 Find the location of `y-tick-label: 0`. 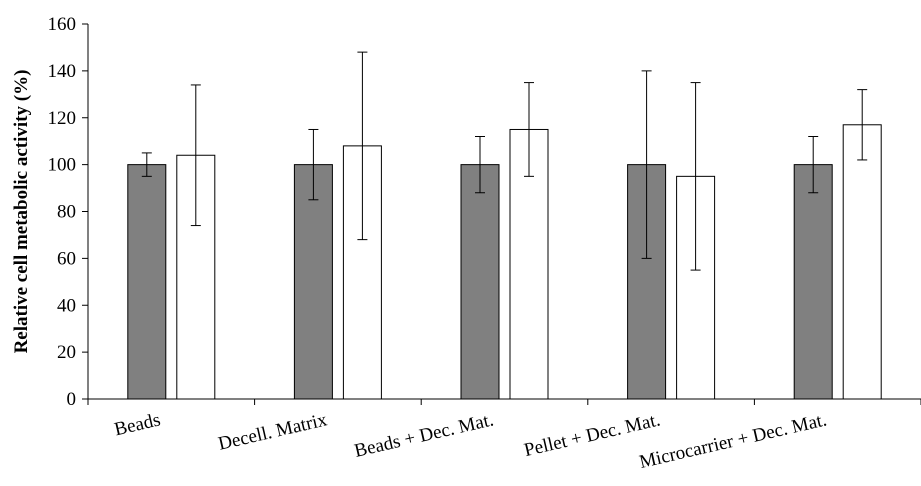

y-tick-label: 0 is located at coordinates (72, 399).